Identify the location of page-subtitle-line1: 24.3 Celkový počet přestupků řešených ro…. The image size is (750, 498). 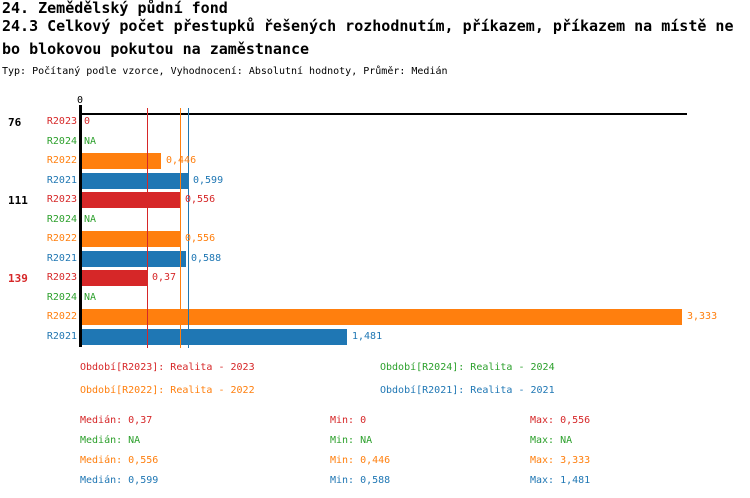
(368, 26).